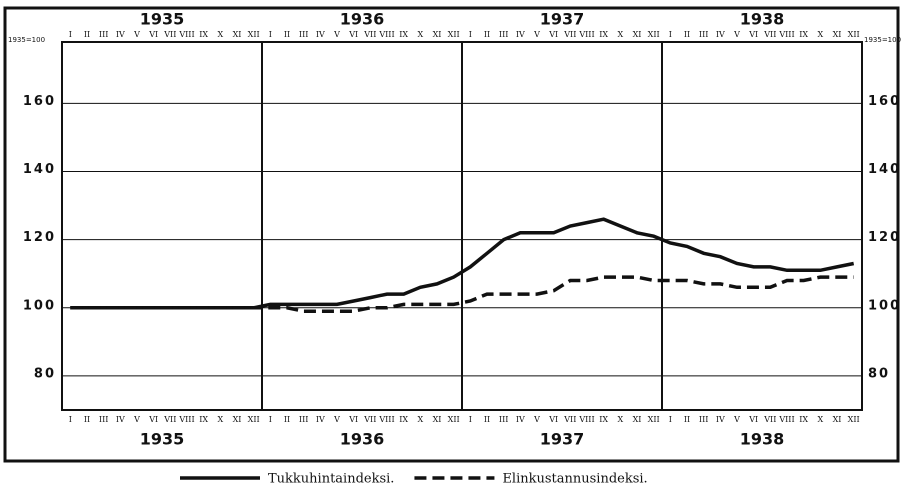  I want to click on y-tick-label: 120, so click(39, 237).